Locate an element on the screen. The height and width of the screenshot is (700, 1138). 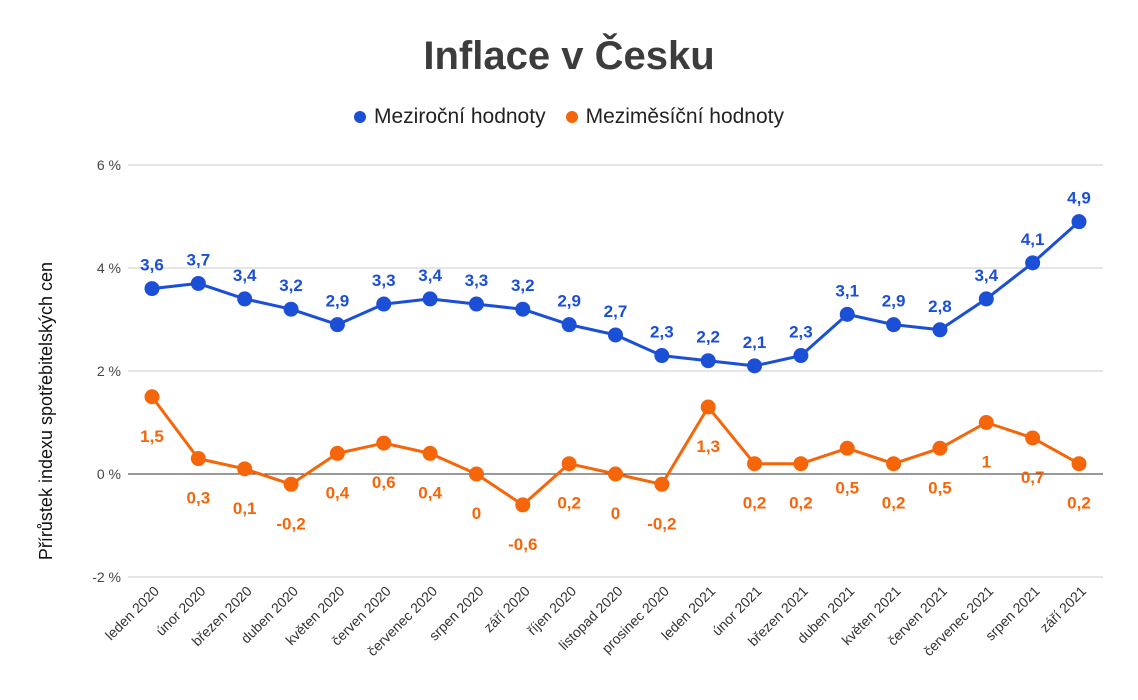
y-tick-label: 0 % is located at coordinates (109, 474).